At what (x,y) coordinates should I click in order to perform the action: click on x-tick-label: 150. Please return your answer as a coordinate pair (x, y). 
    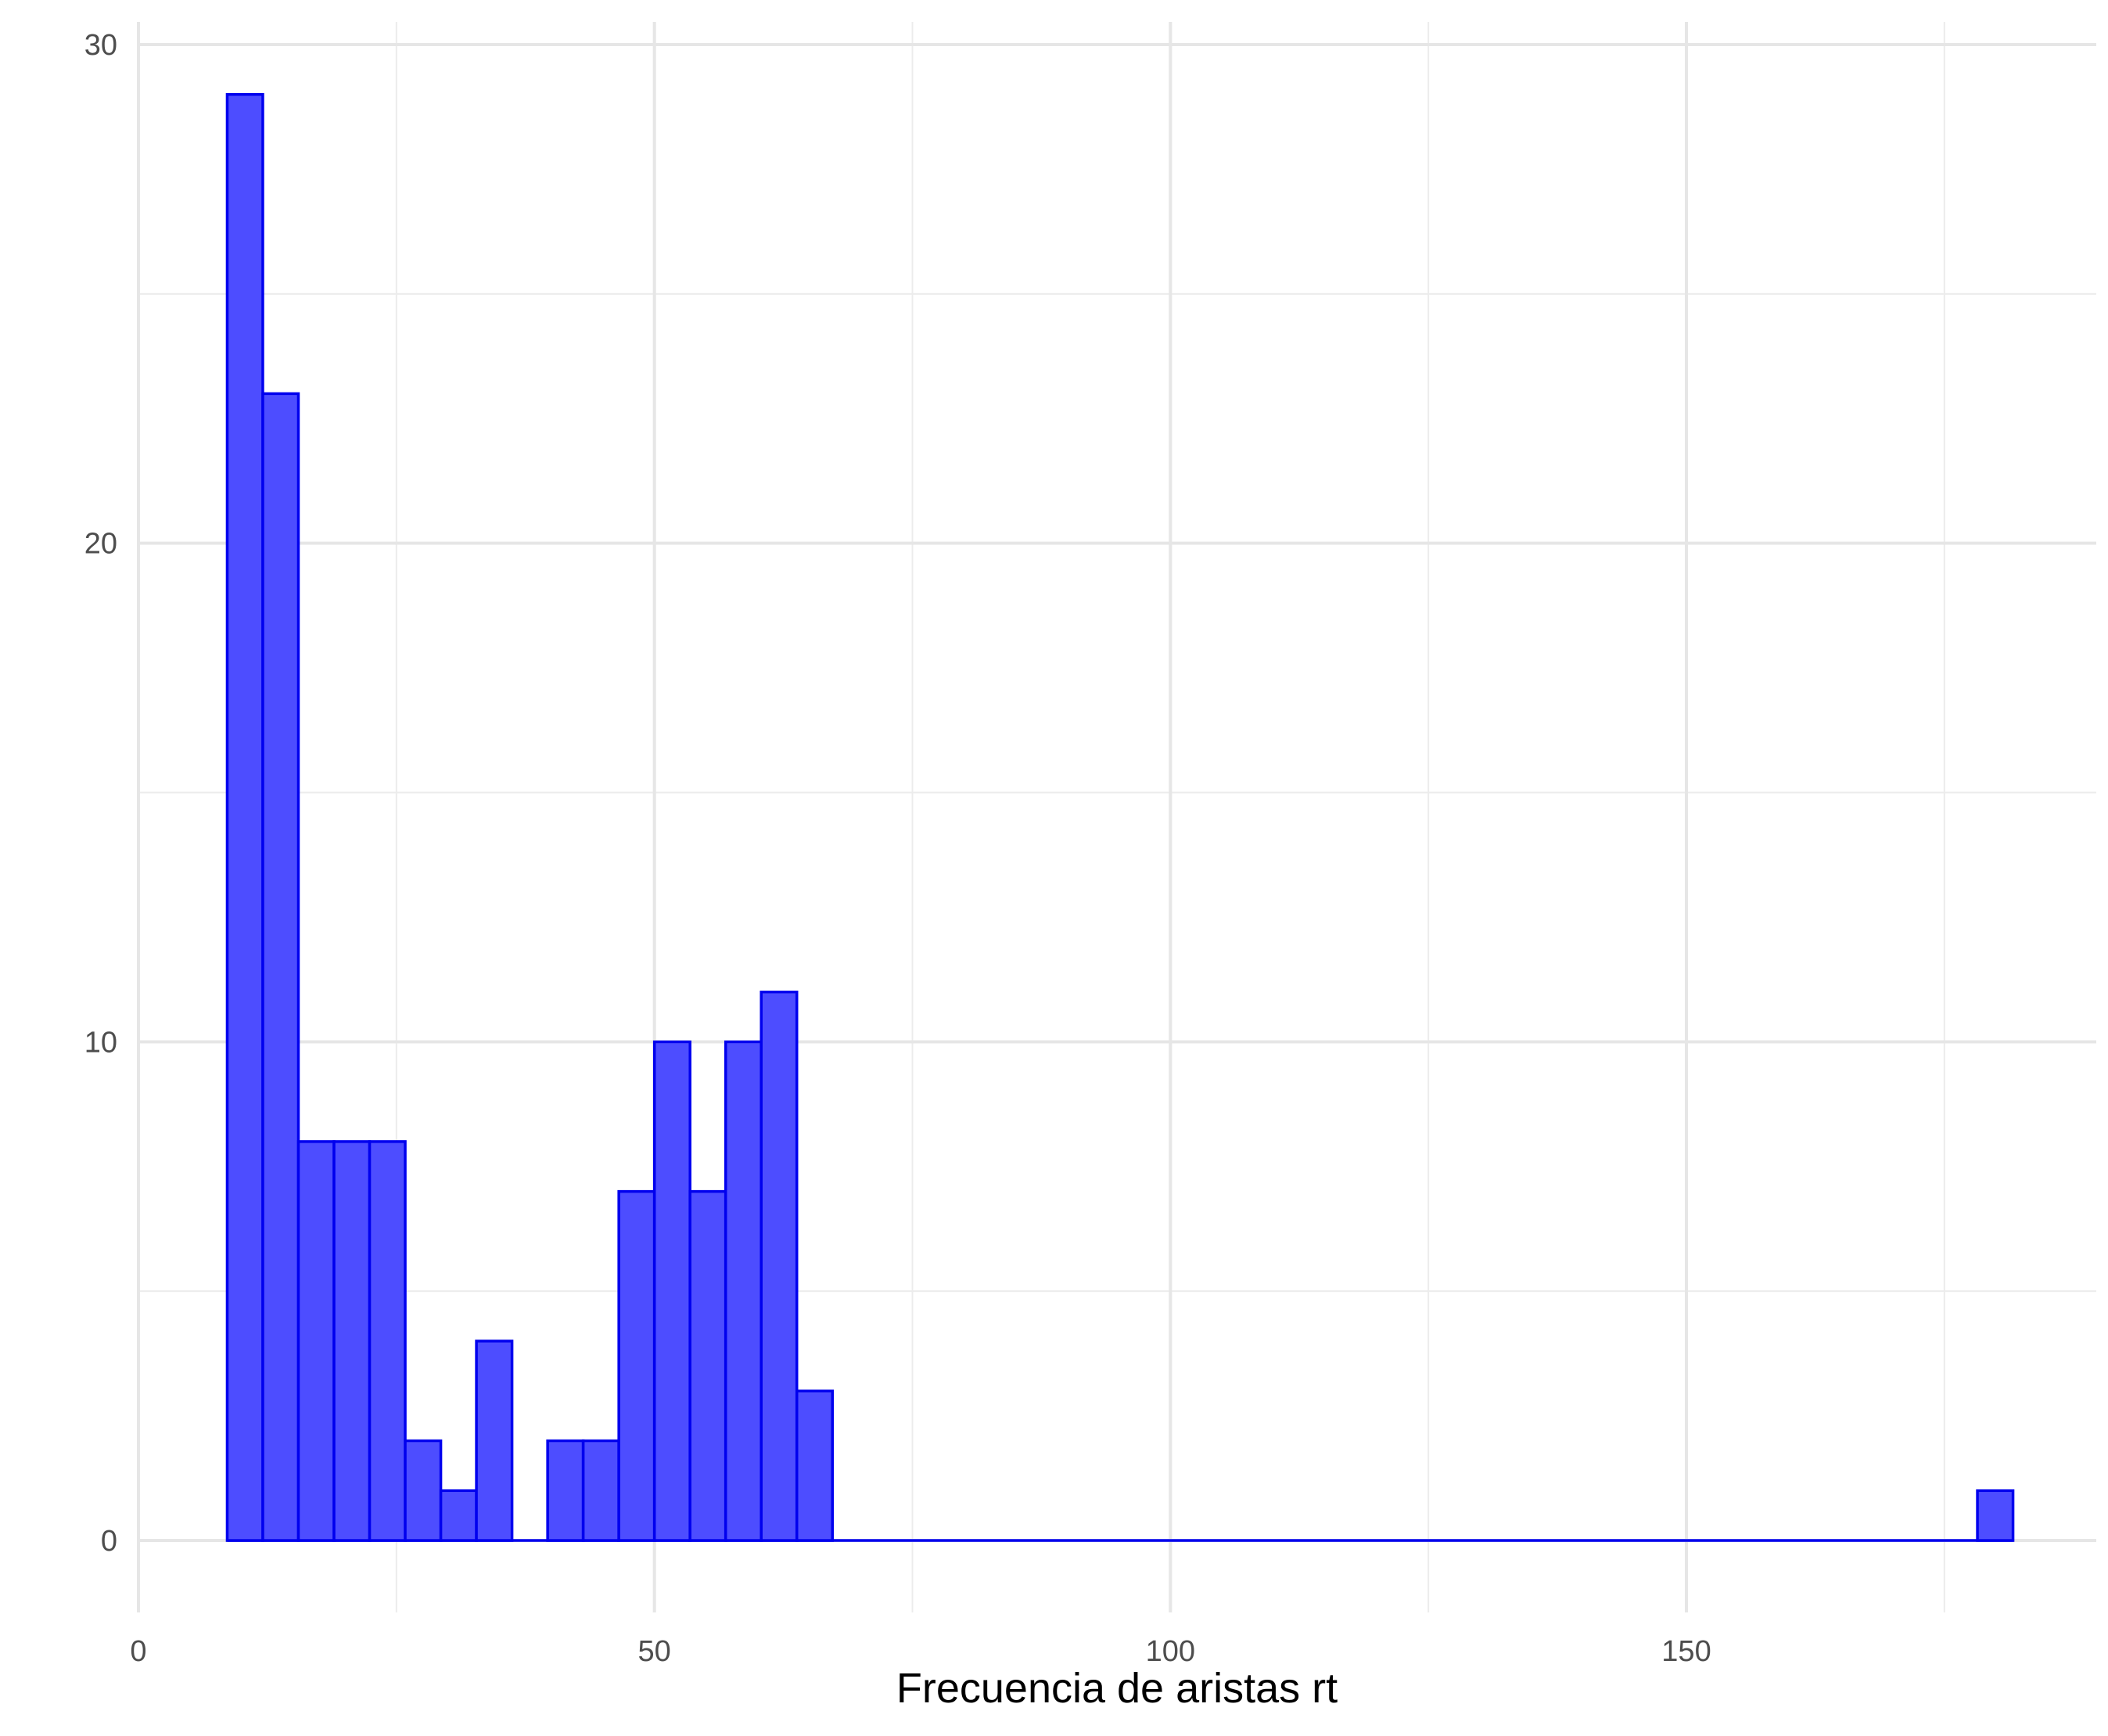
    Looking at the image, I should click on (1686, 1652).